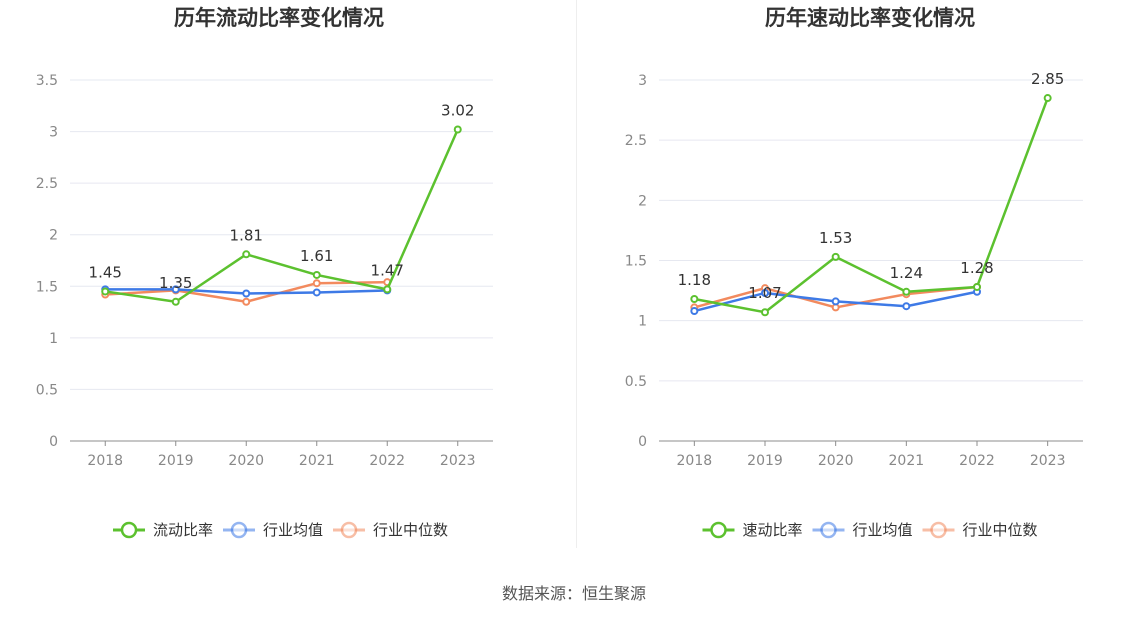  What do you see at coordinates (316, 256) in the screenshot?
I see `data-label: 1.61` at bounding box center [316, 256].